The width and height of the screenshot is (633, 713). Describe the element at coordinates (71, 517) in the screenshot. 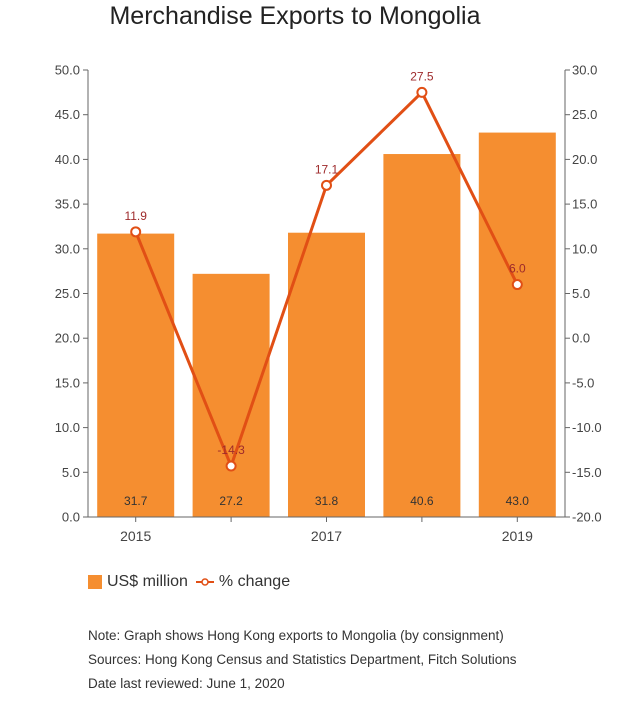

I see `left-tick-label: 0.0` at that location.